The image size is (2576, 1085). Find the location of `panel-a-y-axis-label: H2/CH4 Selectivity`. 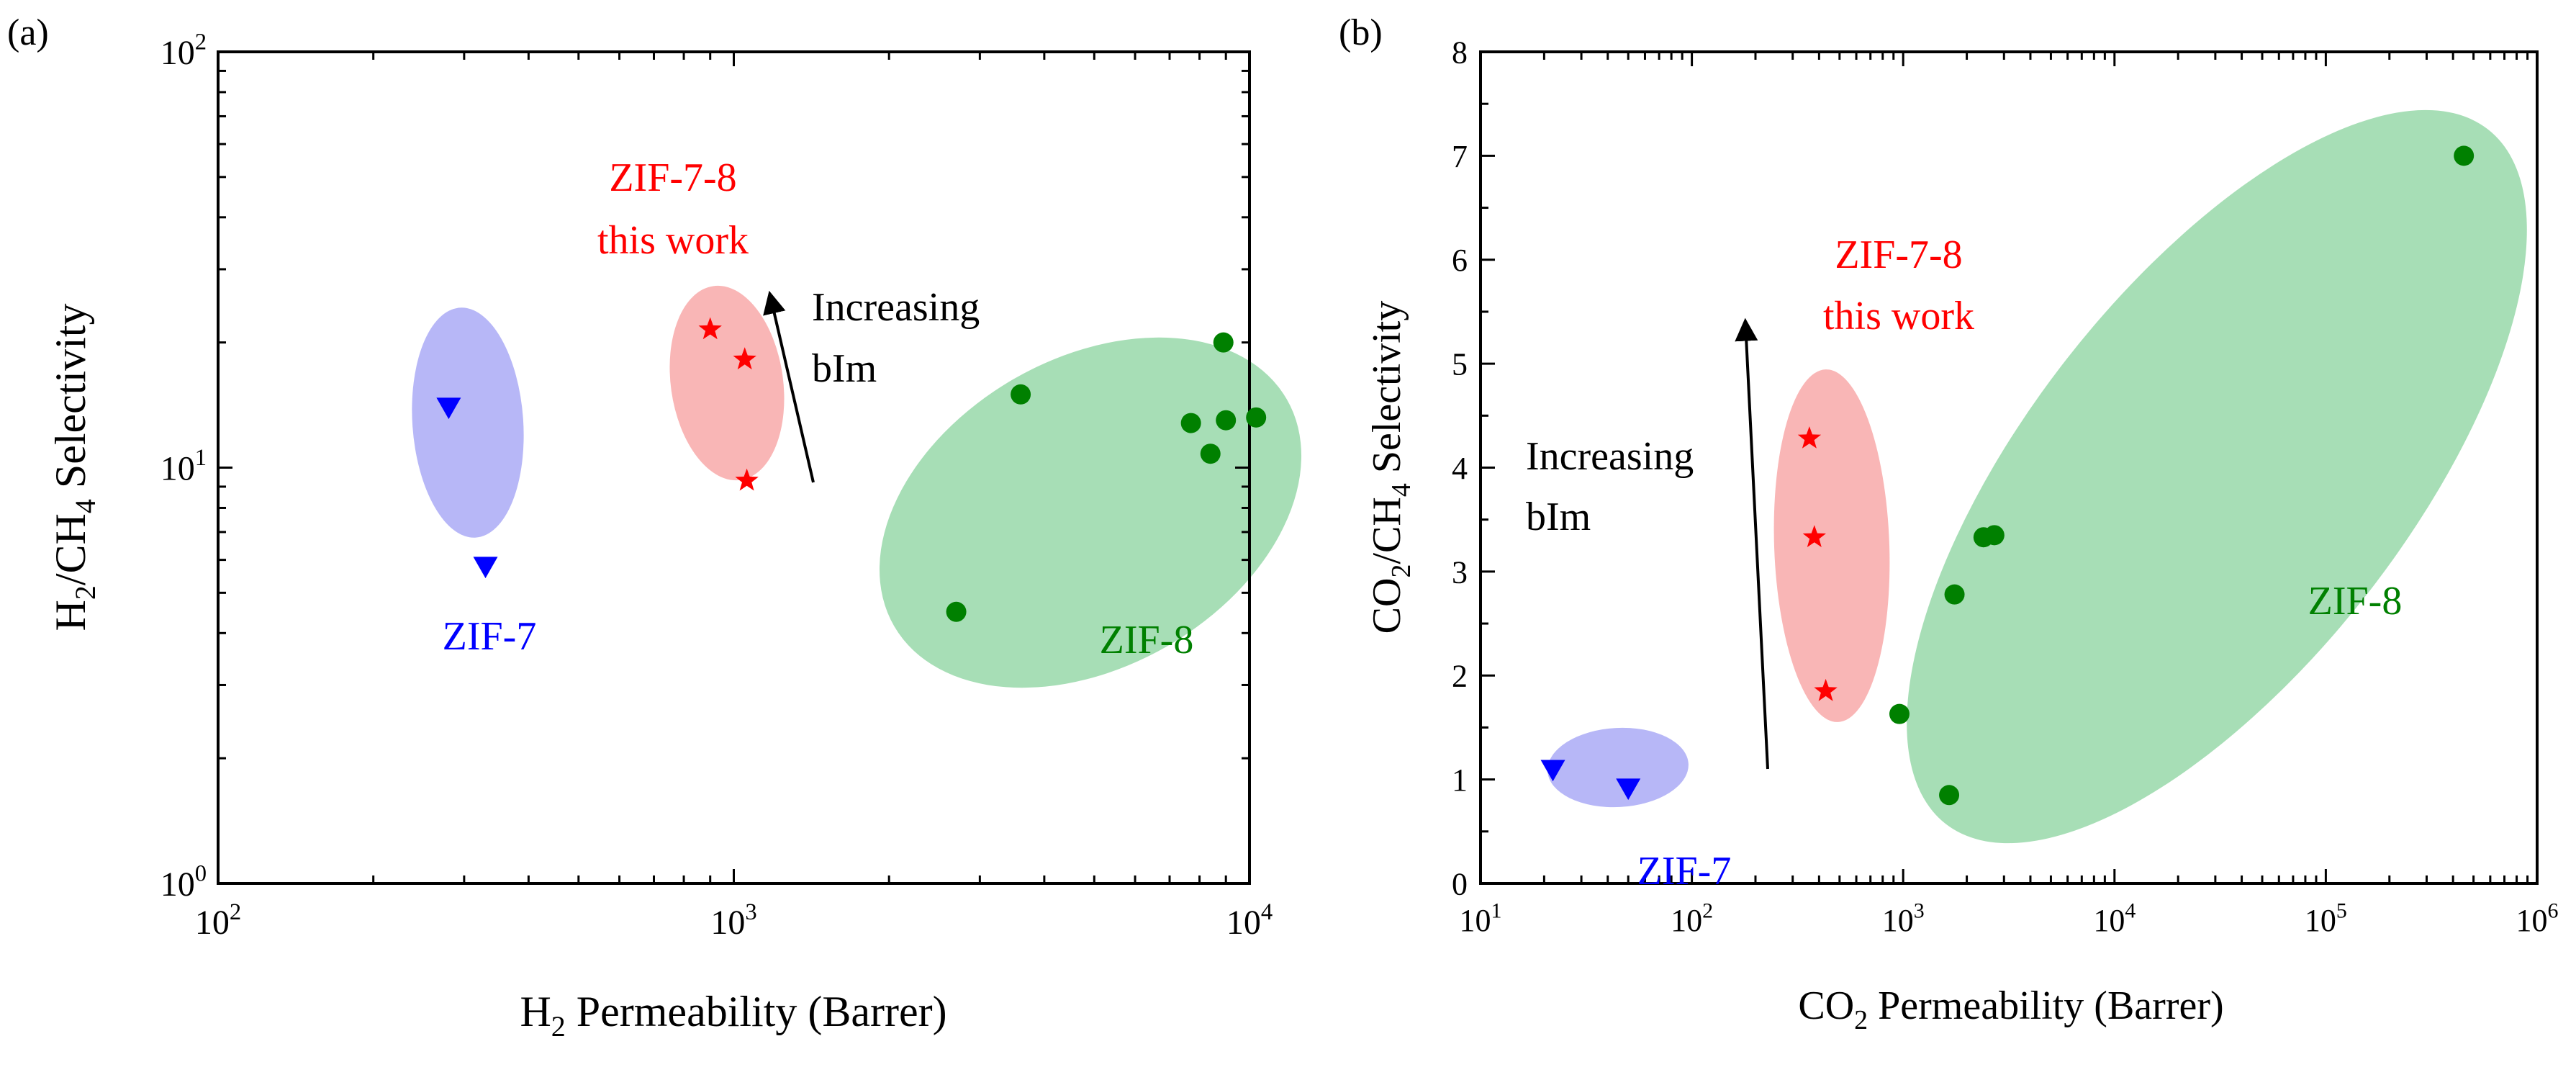

panel-a-y-axis-label: H2/CH4 Selectivity is located at coordinates (74, 467).